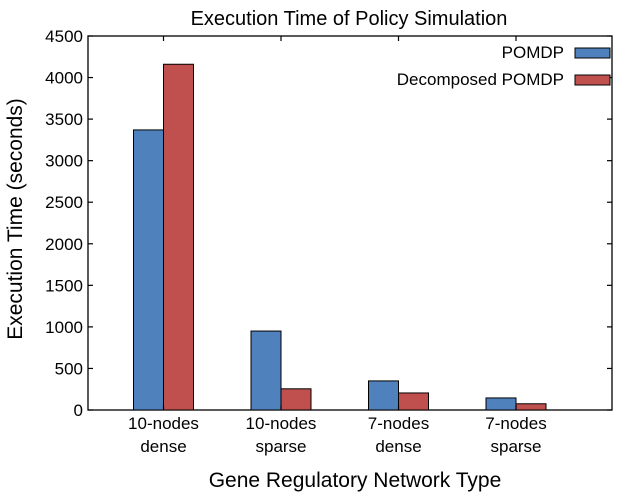  Describe the element at coordinates (69, 368) in the screenshot. I see `y-tick-label: 500` at that location.